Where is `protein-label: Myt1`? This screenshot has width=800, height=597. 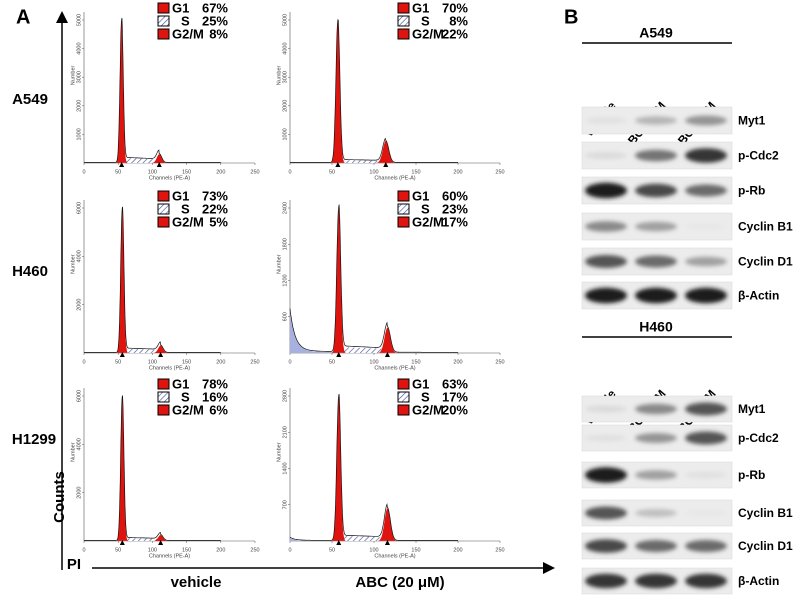 protein-label: Myt1 is located at coordinates (752, 409).